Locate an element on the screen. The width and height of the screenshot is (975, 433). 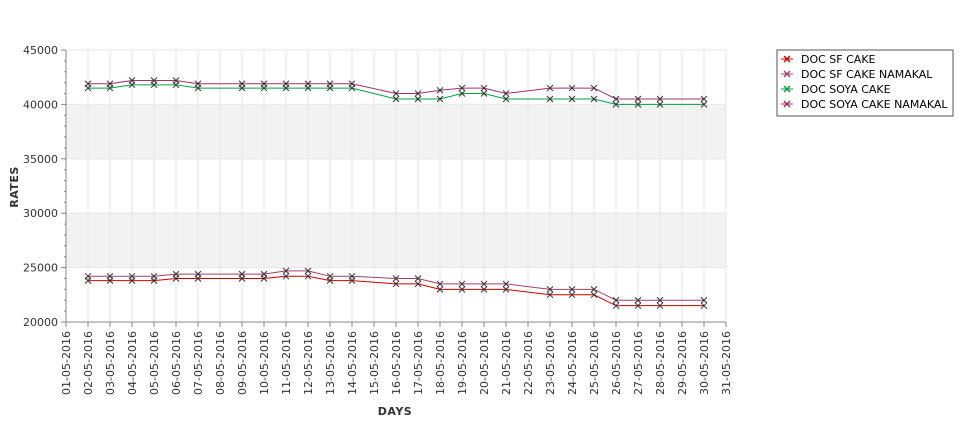
legend-item: DOC SOYA CAKE is located at coordinates (836, 89).